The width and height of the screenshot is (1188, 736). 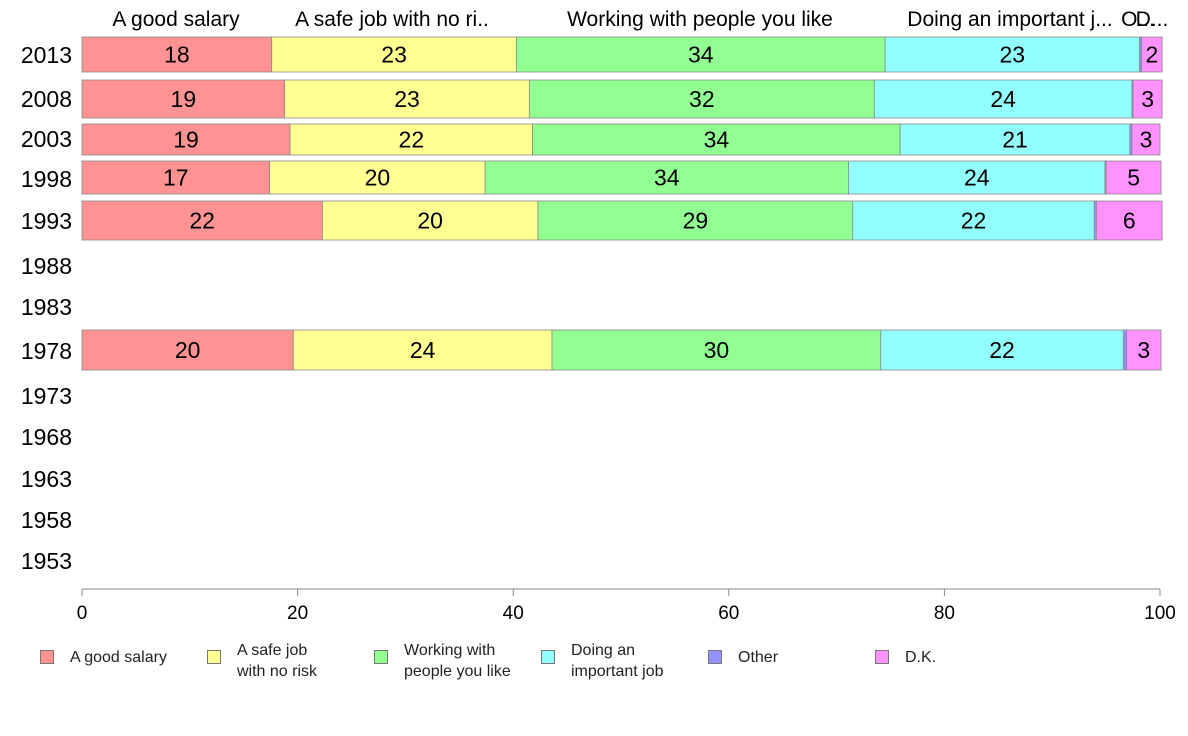 I want to click on bar-value-label: 19, so click(x=186, y=140).